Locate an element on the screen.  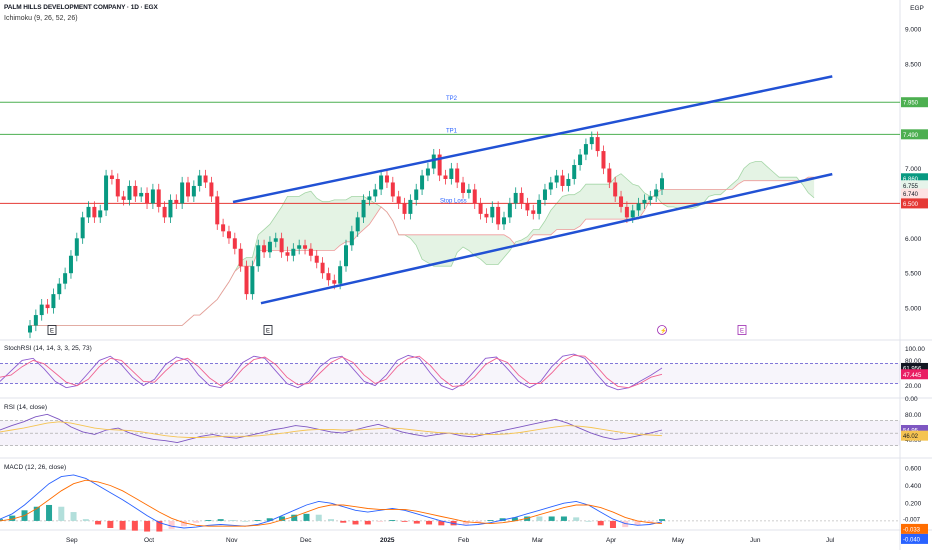
stochrsi-label: StochRSI (14, 14, 3, 3, 25, 73) is located at coordinates (48, 348).